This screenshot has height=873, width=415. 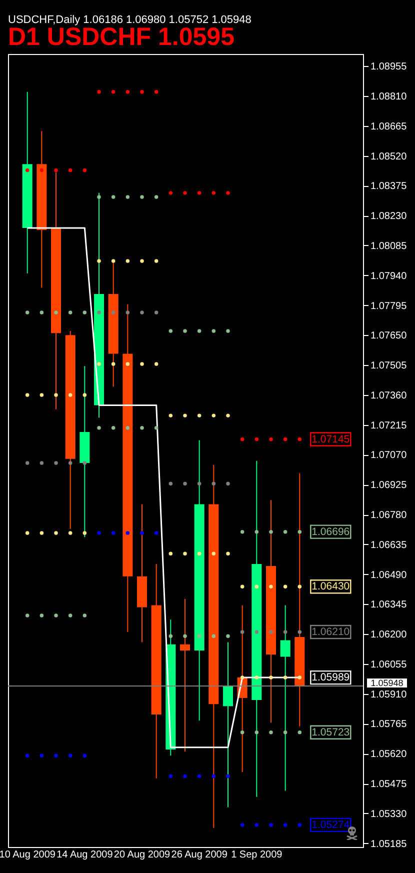 I want to click on y-tick-label: 1.06200, so click(x=389, y=635).